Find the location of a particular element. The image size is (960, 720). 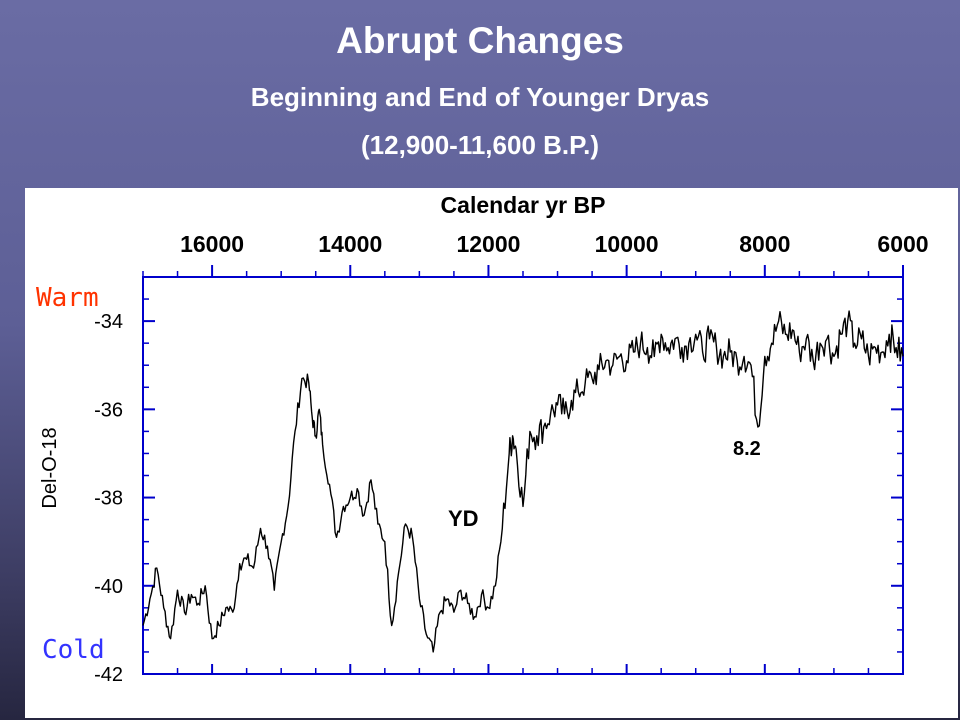

y-tick-label: -42 is located at coordinates (108, 675).